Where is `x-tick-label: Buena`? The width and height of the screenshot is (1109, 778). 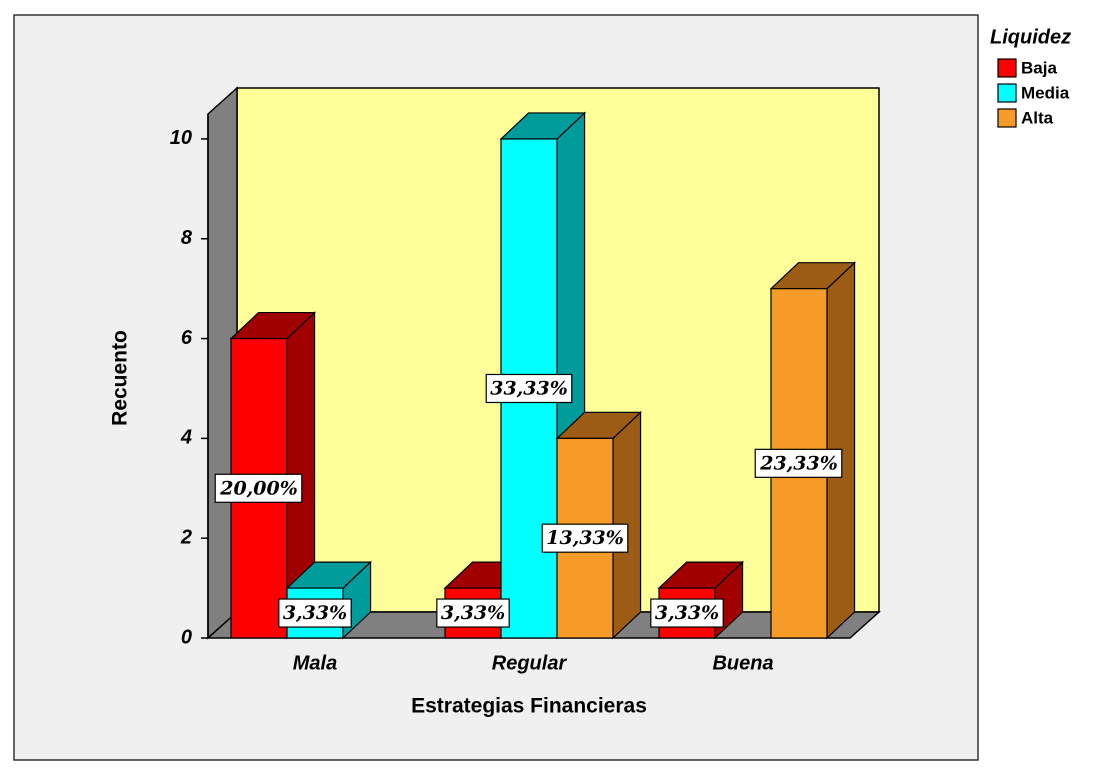
x-tick-label: Buena is located at coordinates (742, 663).